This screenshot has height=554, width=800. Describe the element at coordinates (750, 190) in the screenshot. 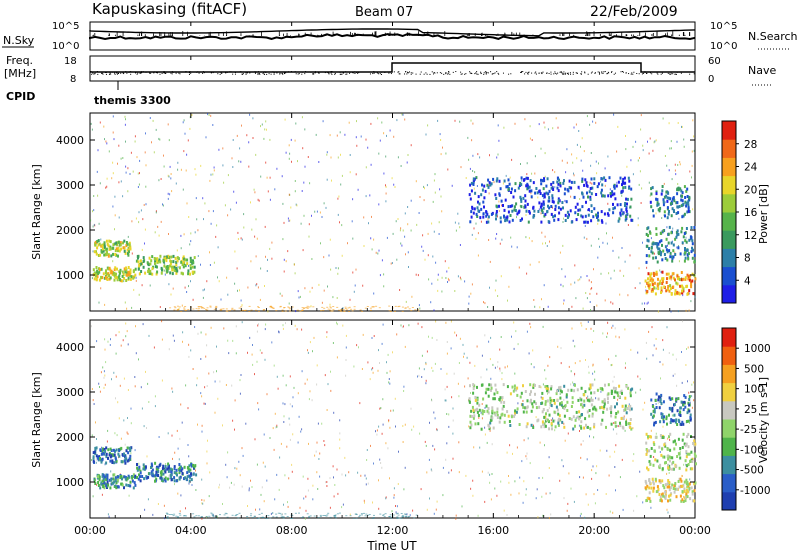

I see `colorbar-tick-label: 20` at that location.